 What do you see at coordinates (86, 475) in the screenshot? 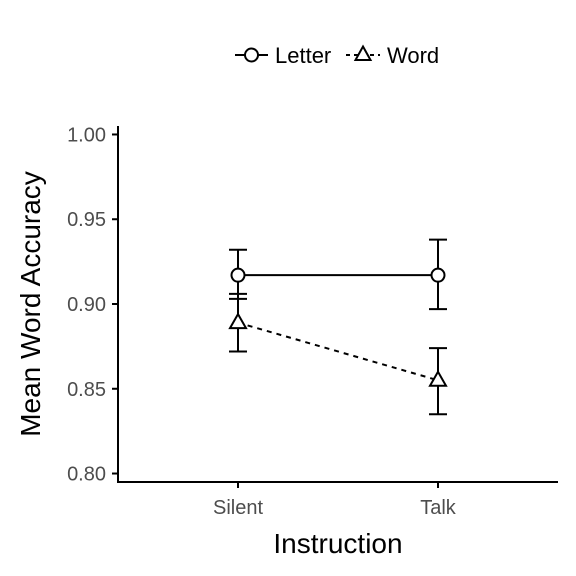
I see `y-tick-label: 0.80` at bounding box center [86, 475].